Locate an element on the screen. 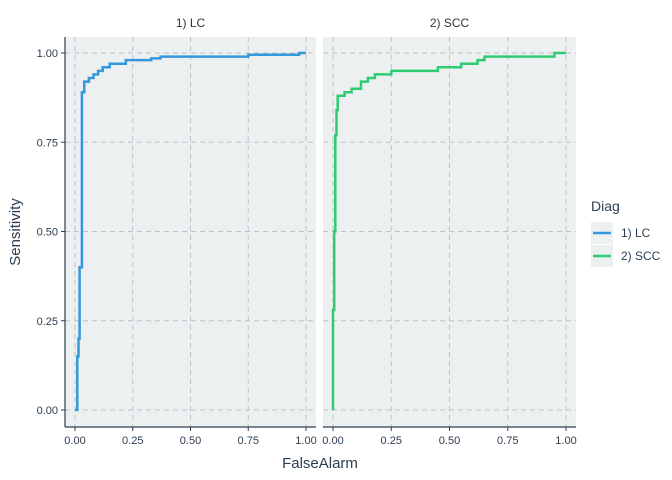 The image size is (672, 480). legend-label-scc: 2) SCC is located at coordinates (641, 256).